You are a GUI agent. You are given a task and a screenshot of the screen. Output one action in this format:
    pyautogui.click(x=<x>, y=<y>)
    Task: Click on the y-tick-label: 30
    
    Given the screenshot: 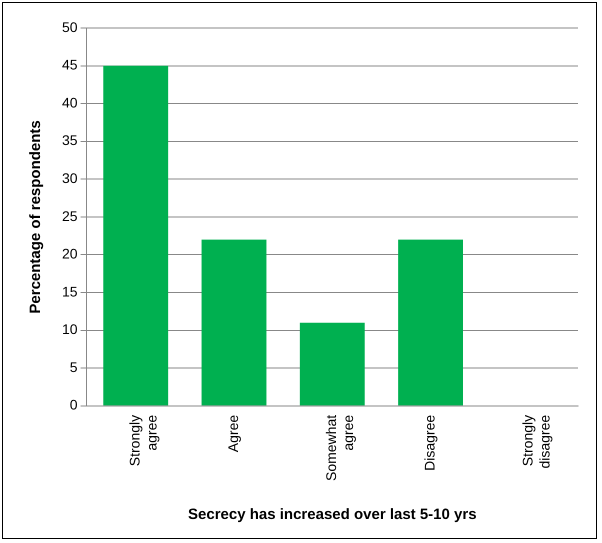 What is the action you would take?
    pyautogui.click(x=70, y=178)
    